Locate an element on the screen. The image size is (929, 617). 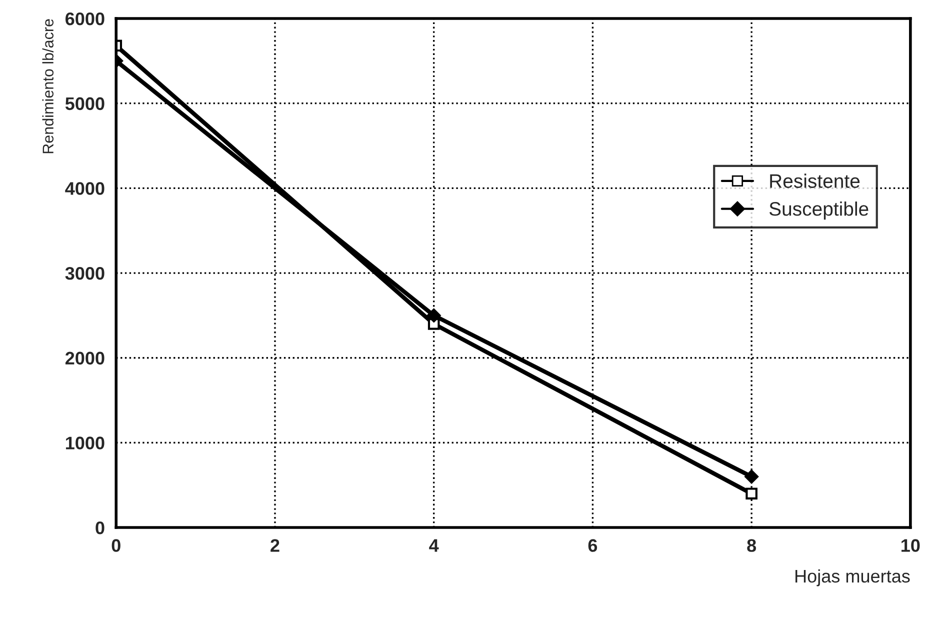
x-tick-label: 8 is located at coordinates (751, 545).